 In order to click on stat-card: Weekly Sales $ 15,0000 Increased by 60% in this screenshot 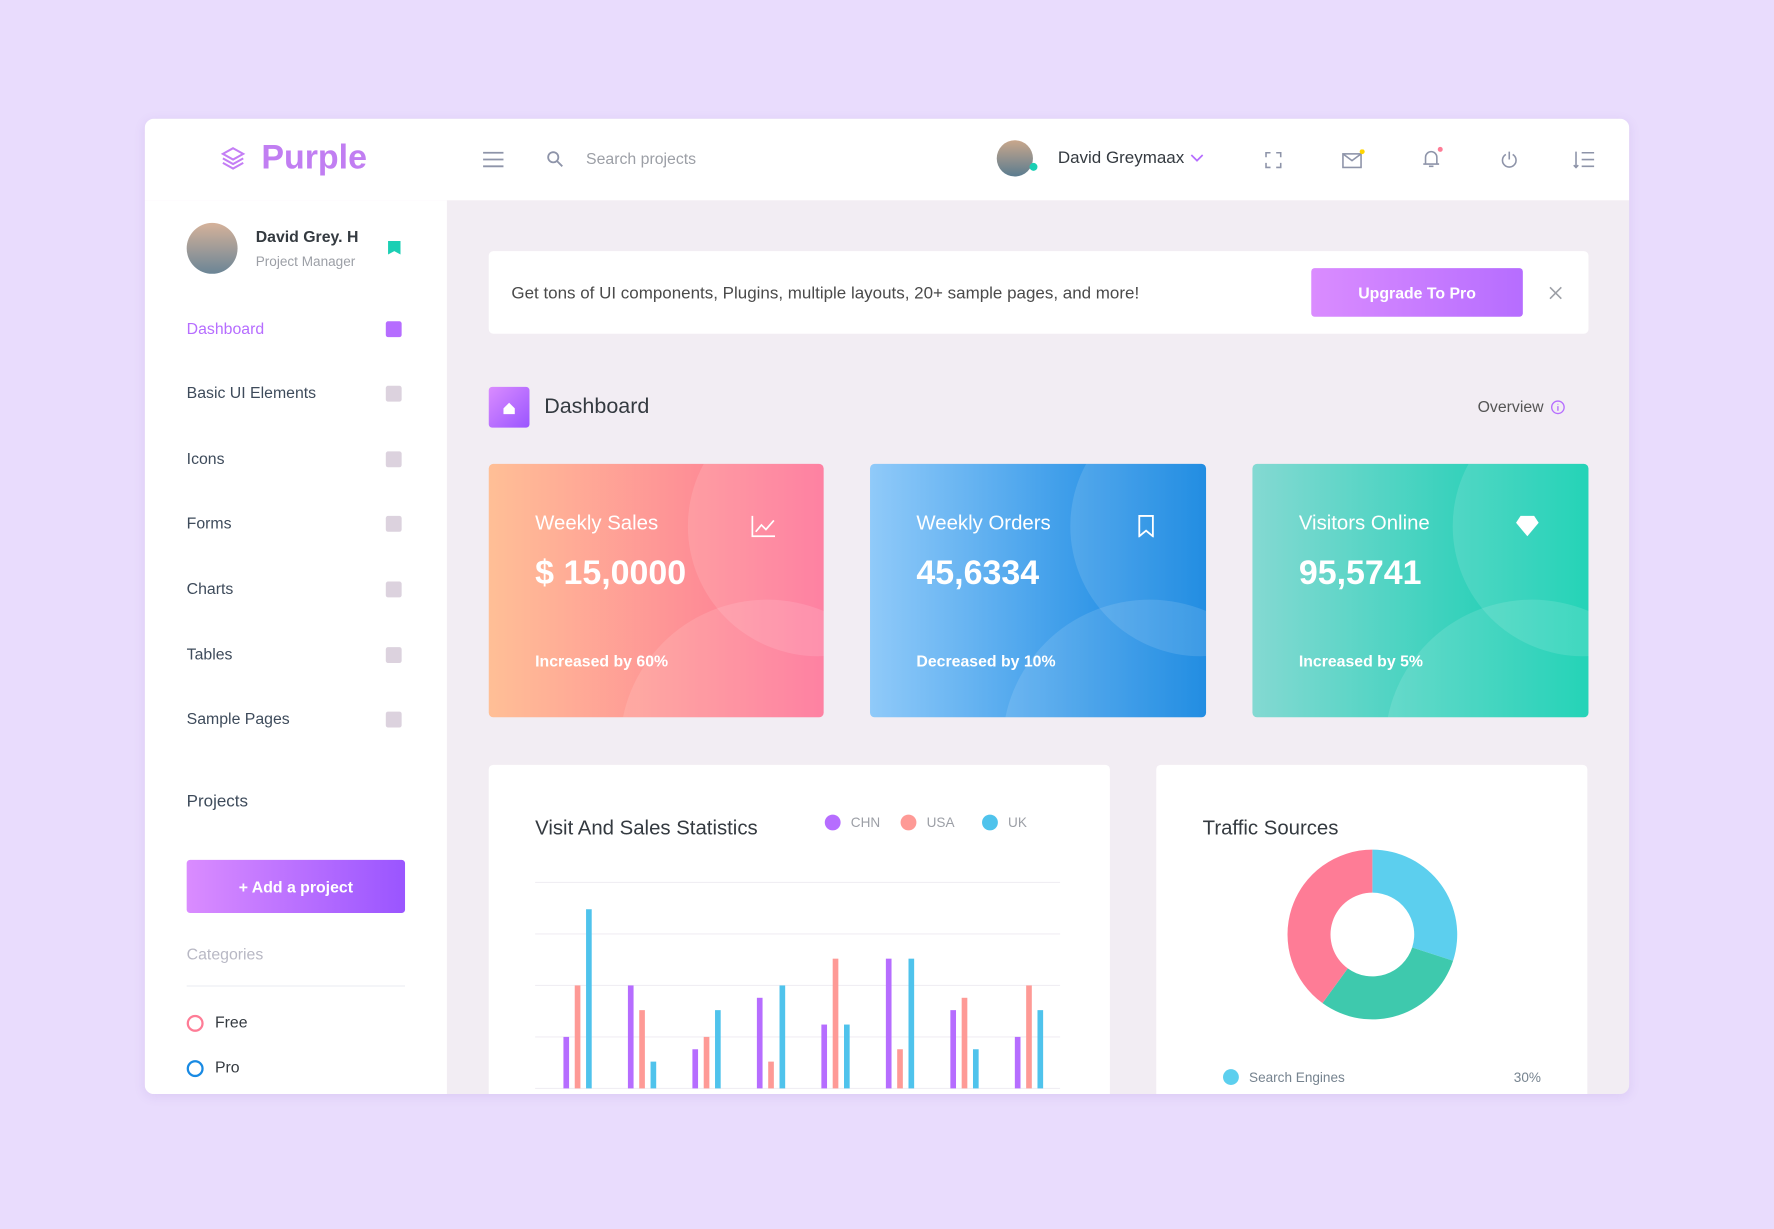, I will do `click(656, 590)`.